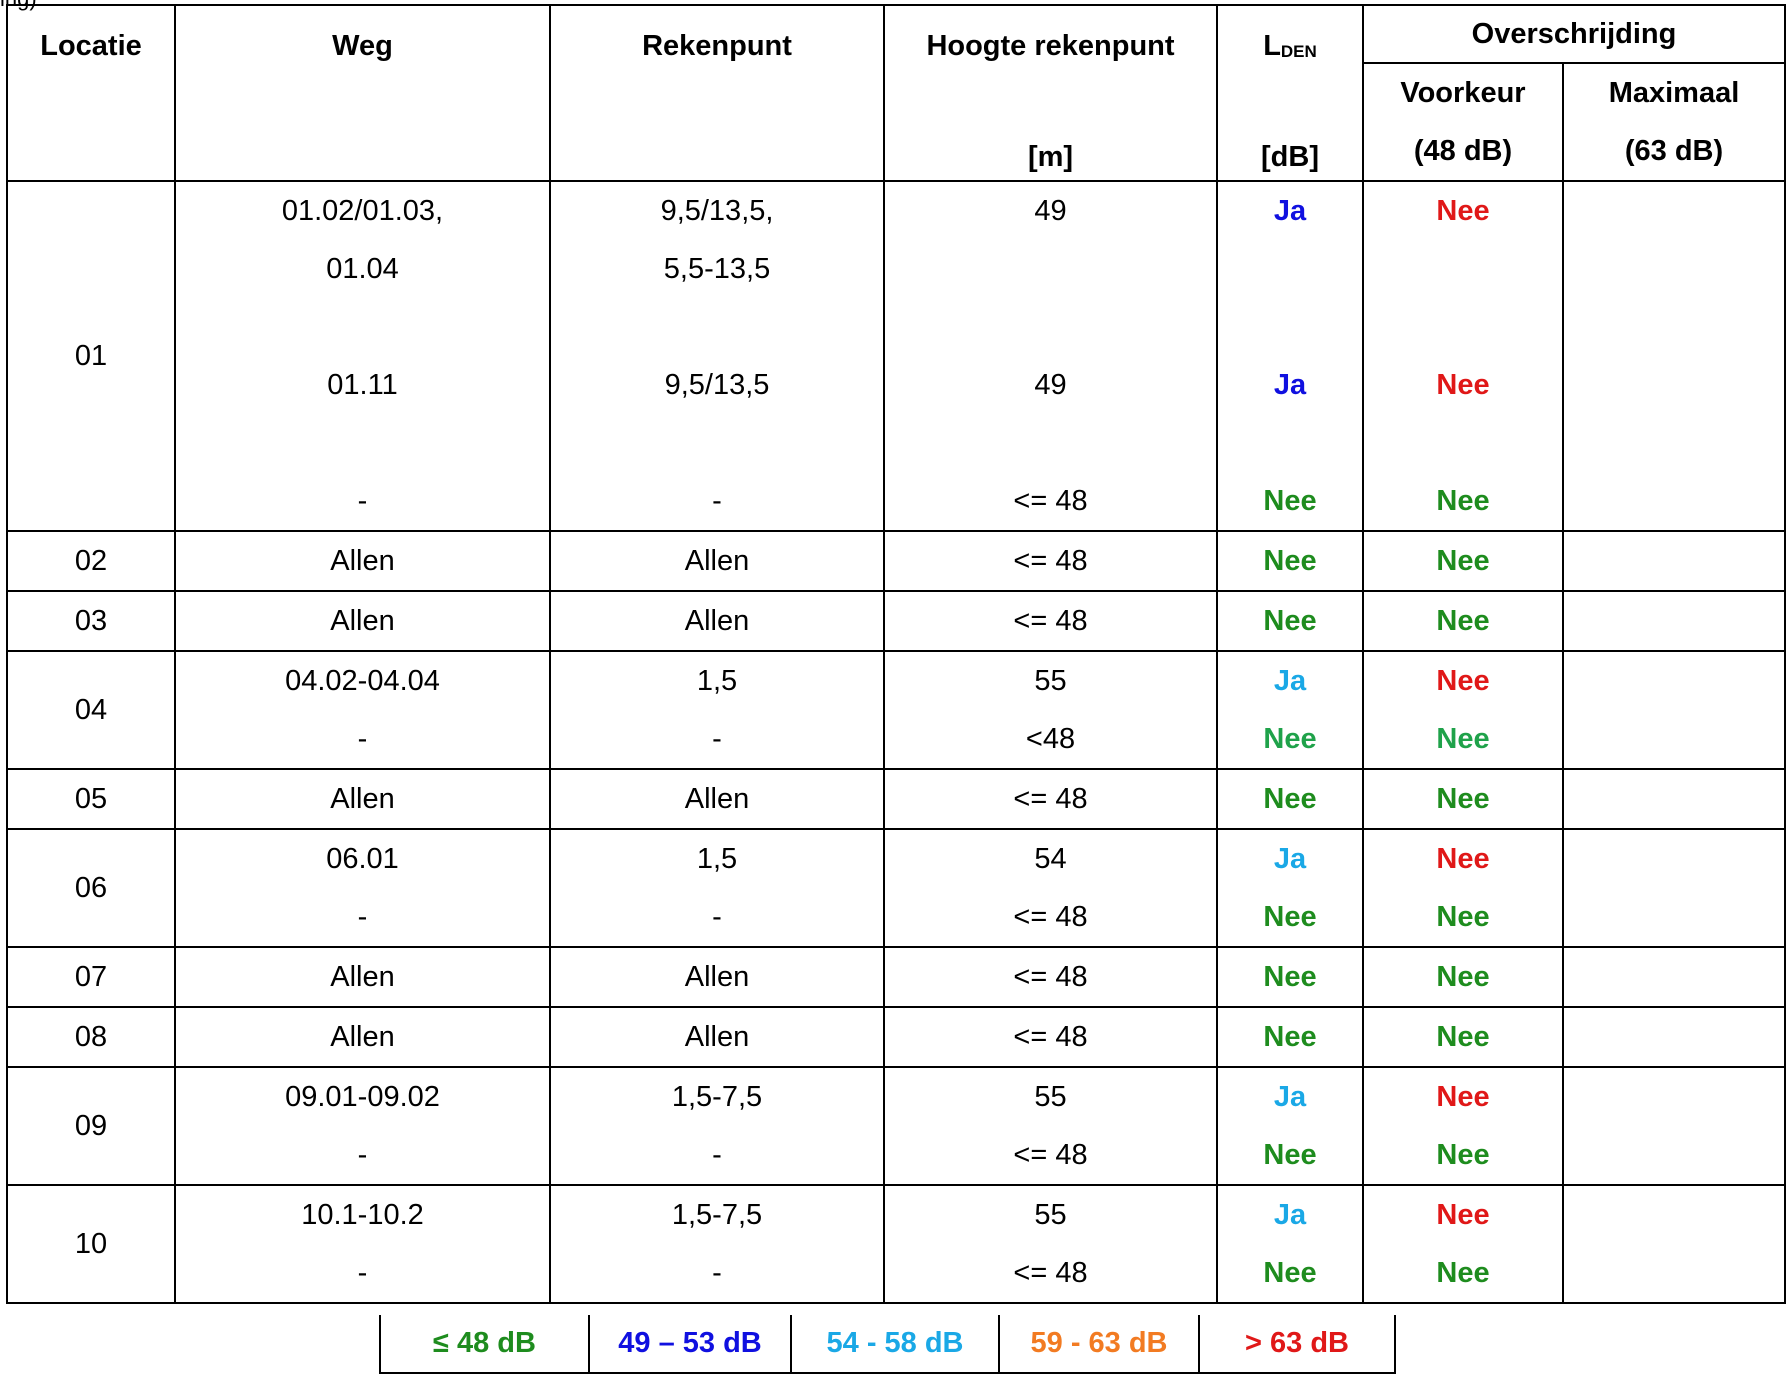  Describe the element at coordinates (362, 1215) in the screenshot. I see `cell-weg-line: 10.1-10.2` at that location.